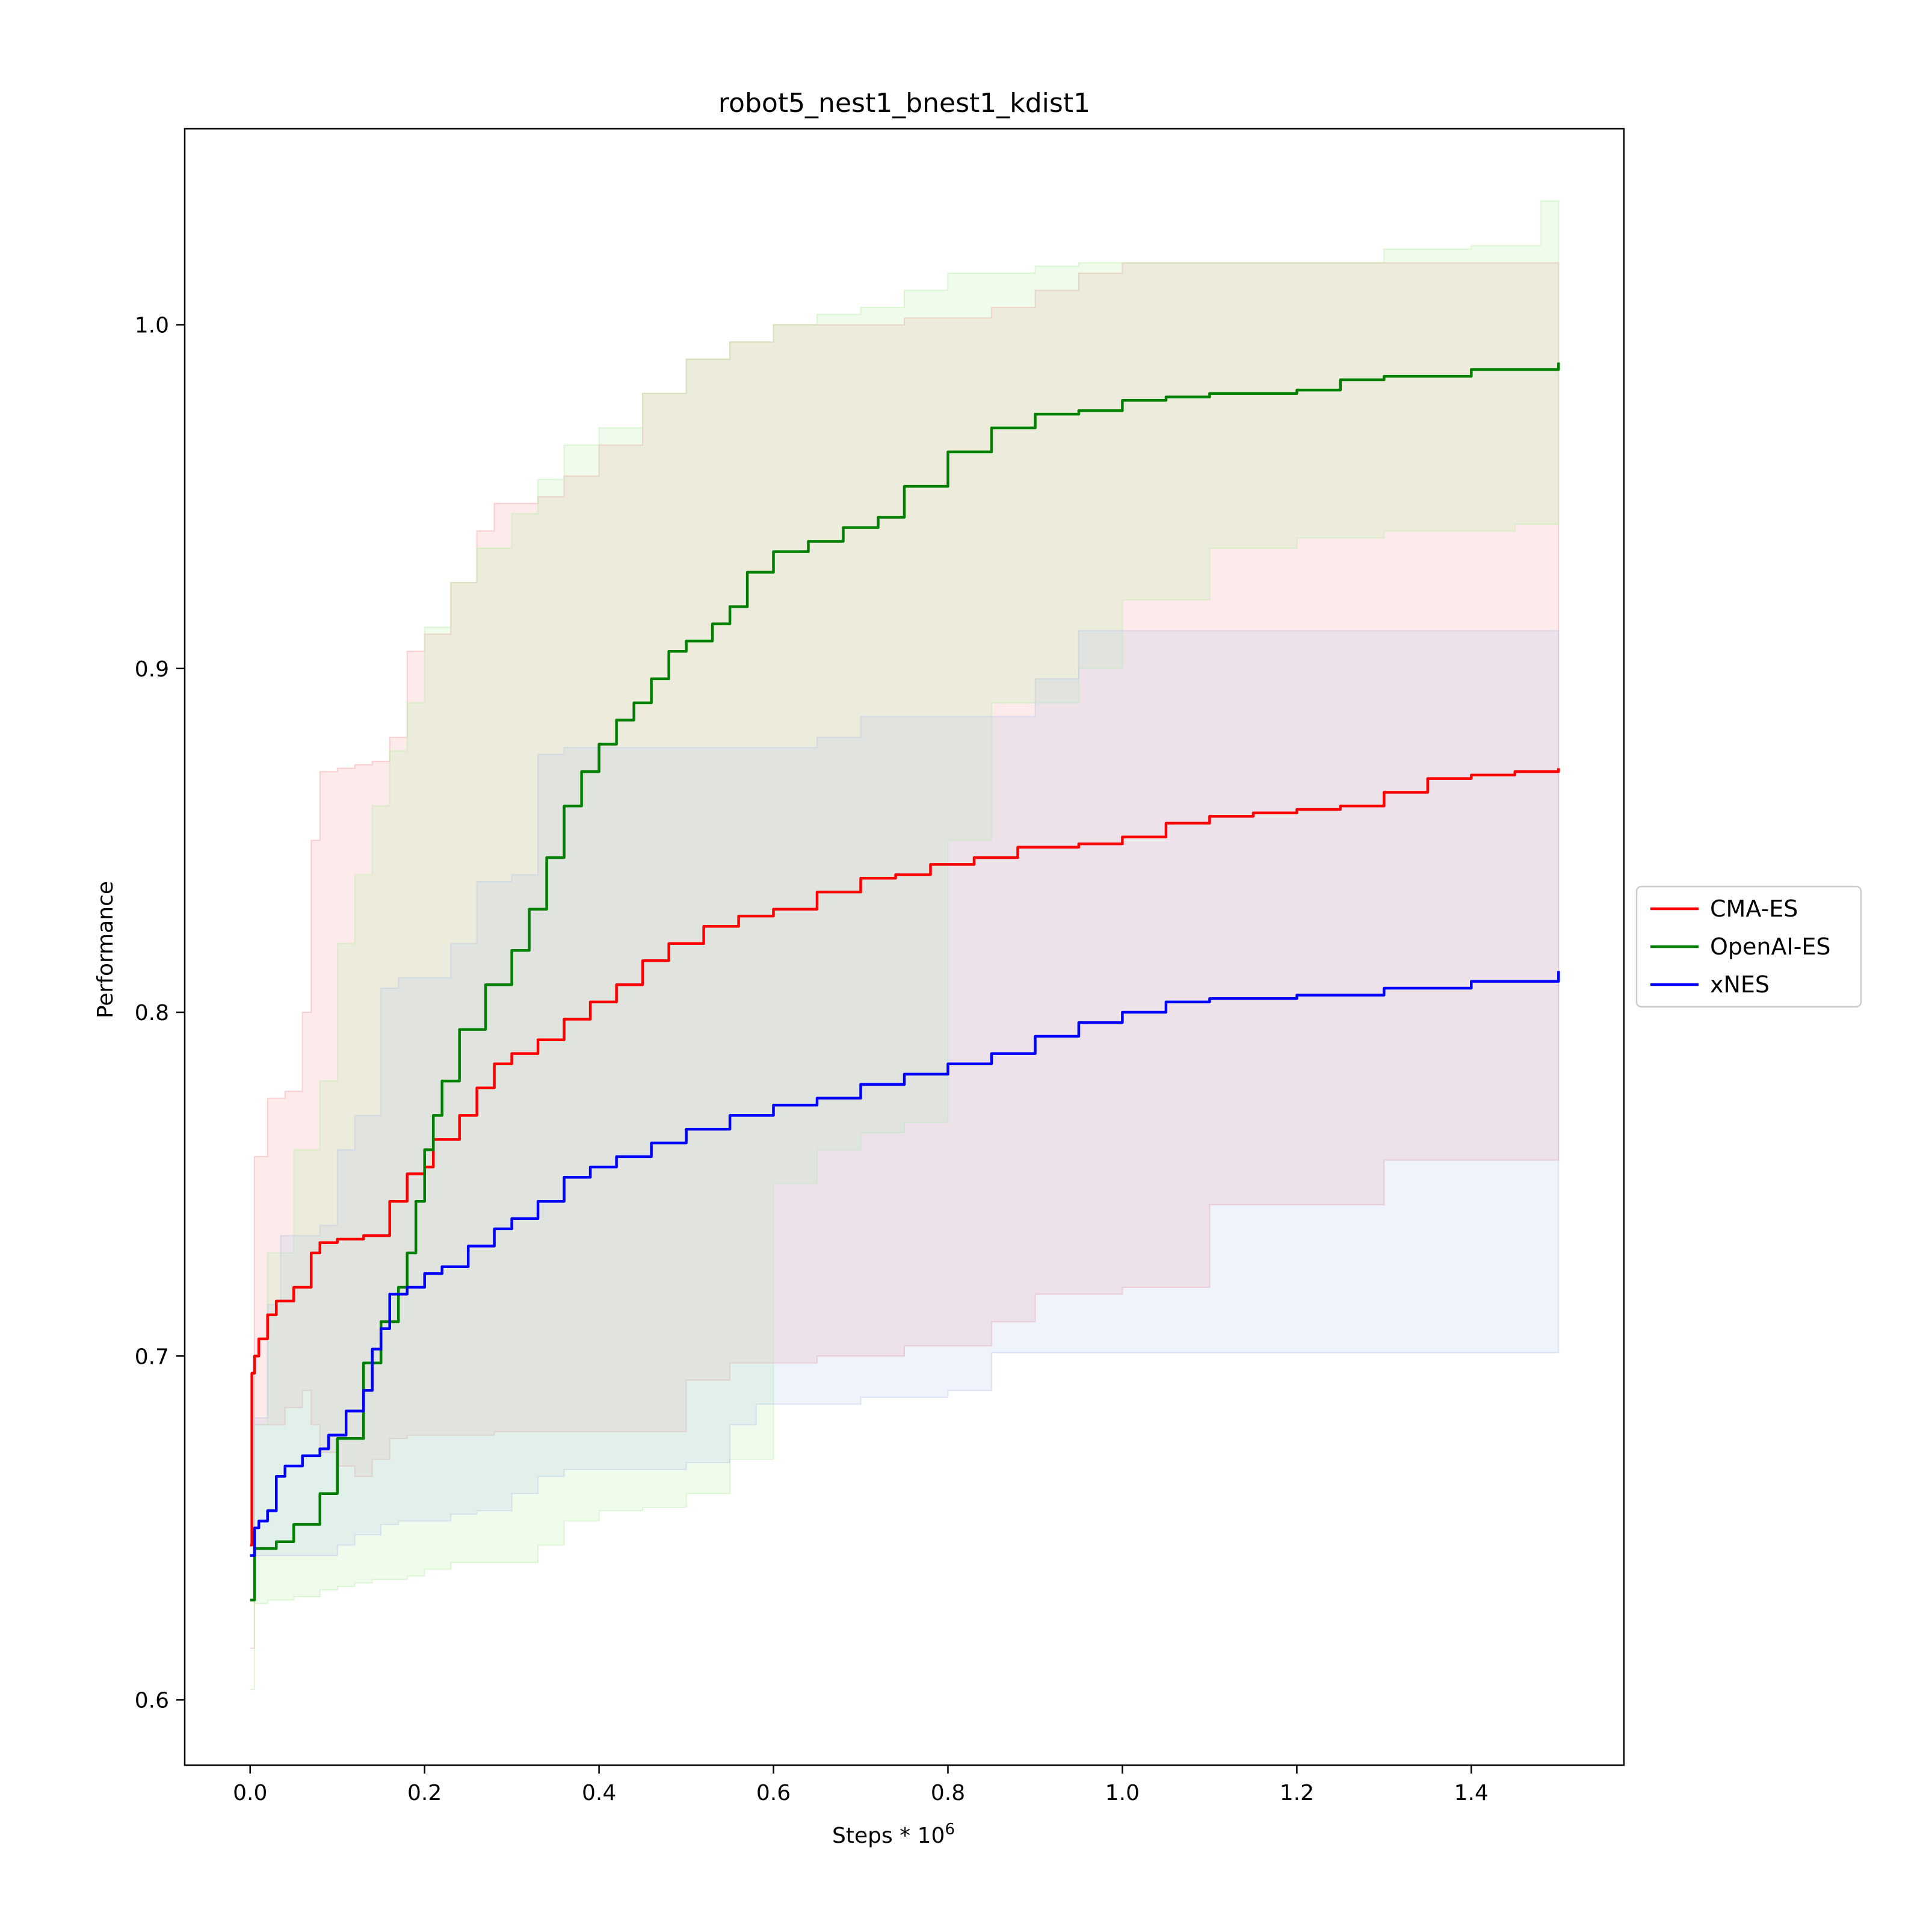 This screenshot has width=1932, height=1921. I want to click on y-tick-label: 0.7, so click(152, 1356).